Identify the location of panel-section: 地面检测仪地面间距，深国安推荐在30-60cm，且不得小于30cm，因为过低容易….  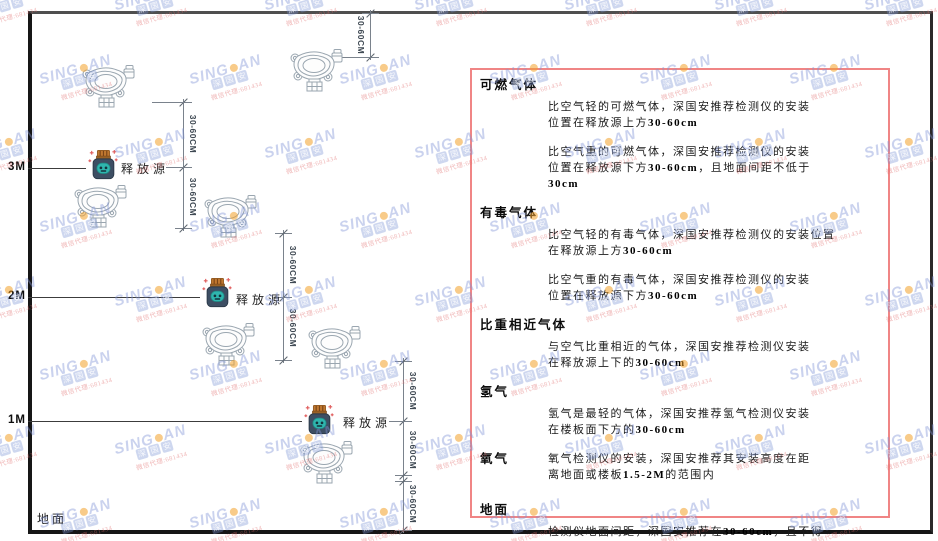
(676, 521).